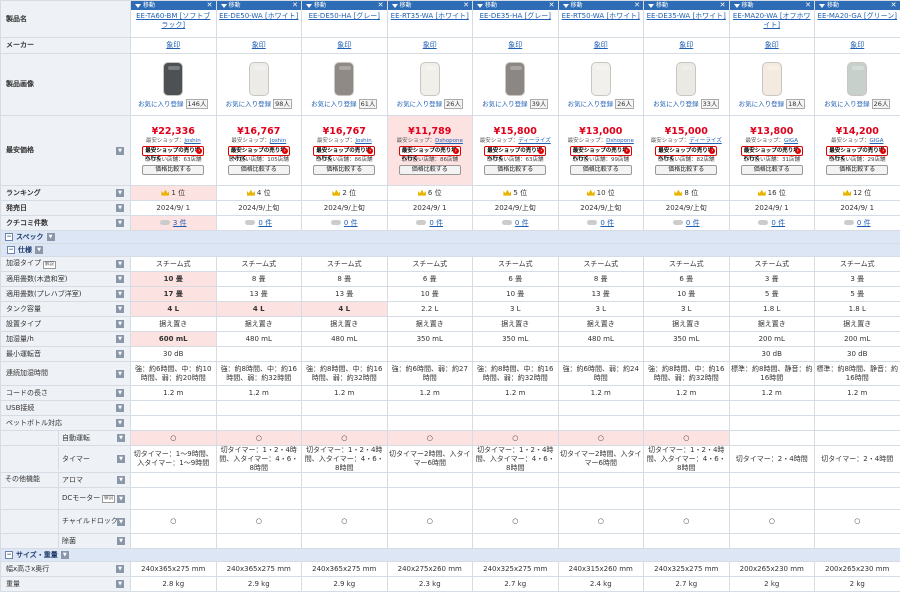 This screenshot has height=600, width=900. Describe the element at coordinates (344, 104) in the screenshot. I see `favorite-link: お気に入り登録 61人` at that location.